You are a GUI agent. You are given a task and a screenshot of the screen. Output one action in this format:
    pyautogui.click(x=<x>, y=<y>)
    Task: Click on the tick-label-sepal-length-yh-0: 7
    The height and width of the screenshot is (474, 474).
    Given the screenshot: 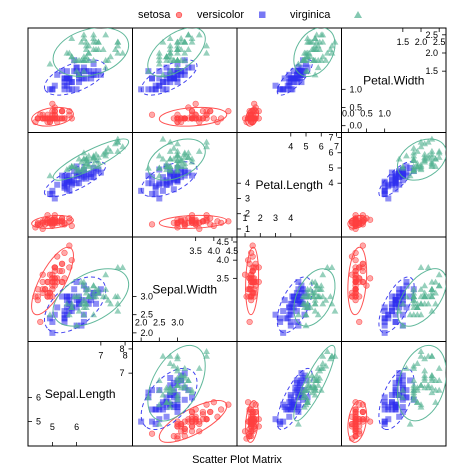 What is the action you would take?
    pyautogui.click(x=121, y=373)
    